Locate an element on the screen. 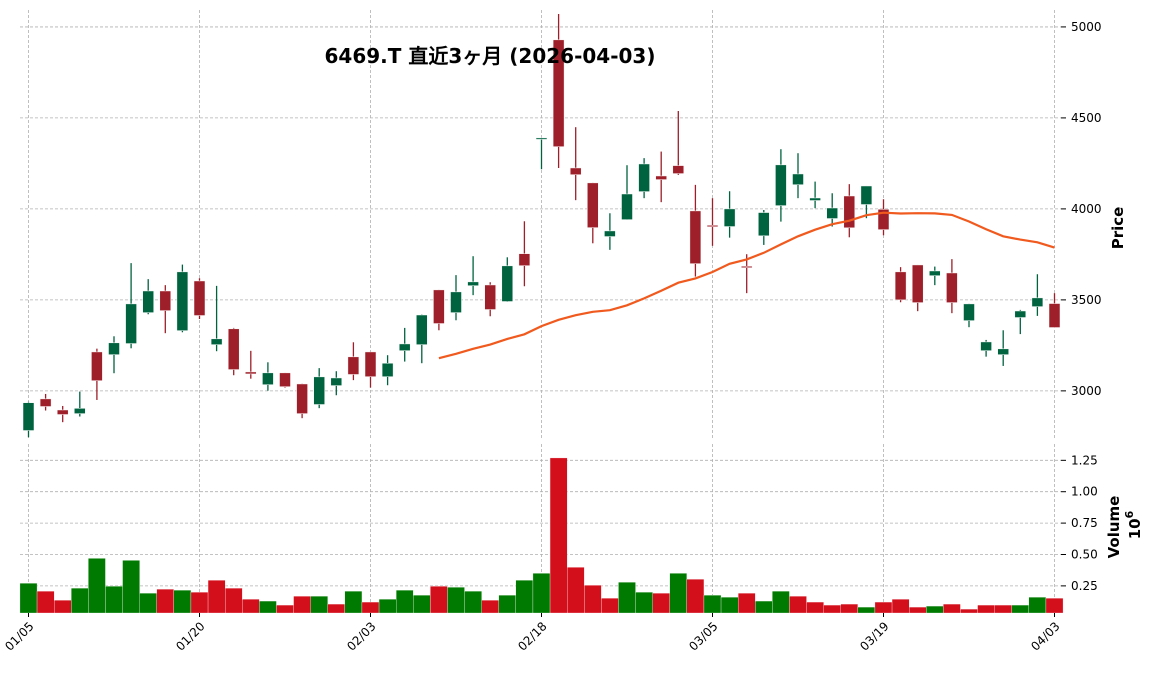 The width and height of the screenshot is (1156, 674). x-tick-label: 03/05 is located at coordinates (703, 636).